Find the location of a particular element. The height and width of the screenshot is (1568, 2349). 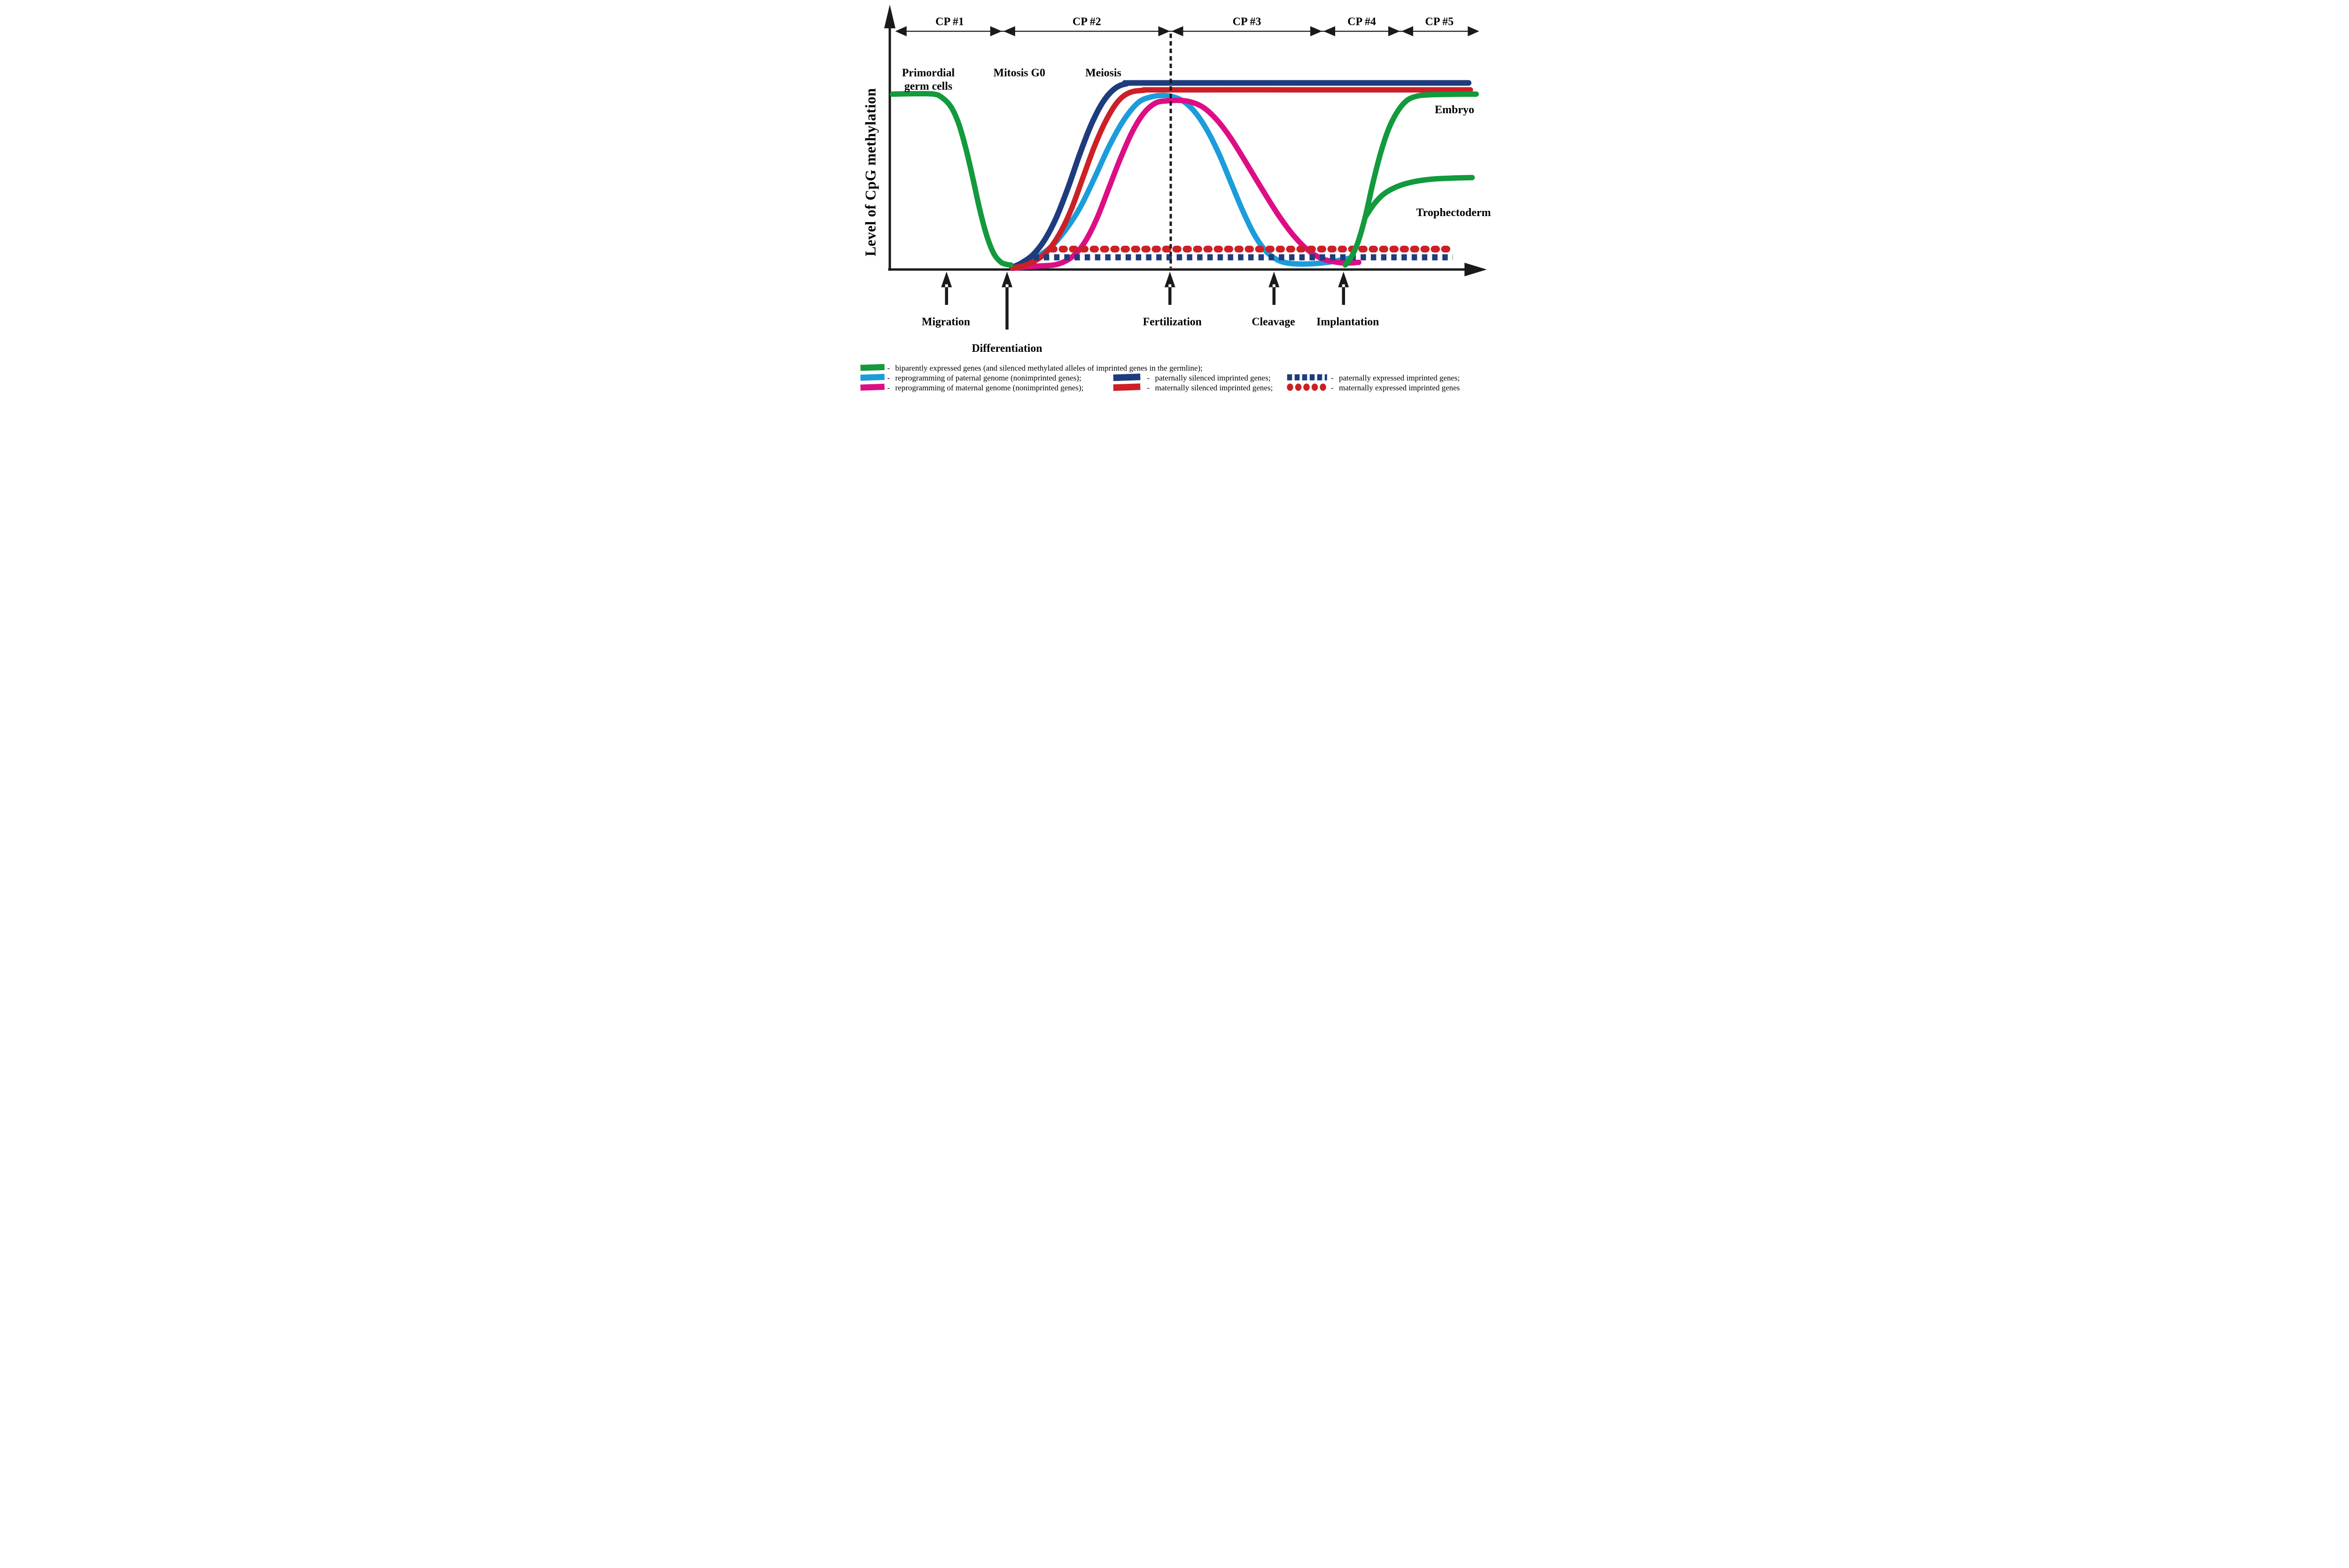

fertilization-arrow-icon is located at coordinates (1169, 288).